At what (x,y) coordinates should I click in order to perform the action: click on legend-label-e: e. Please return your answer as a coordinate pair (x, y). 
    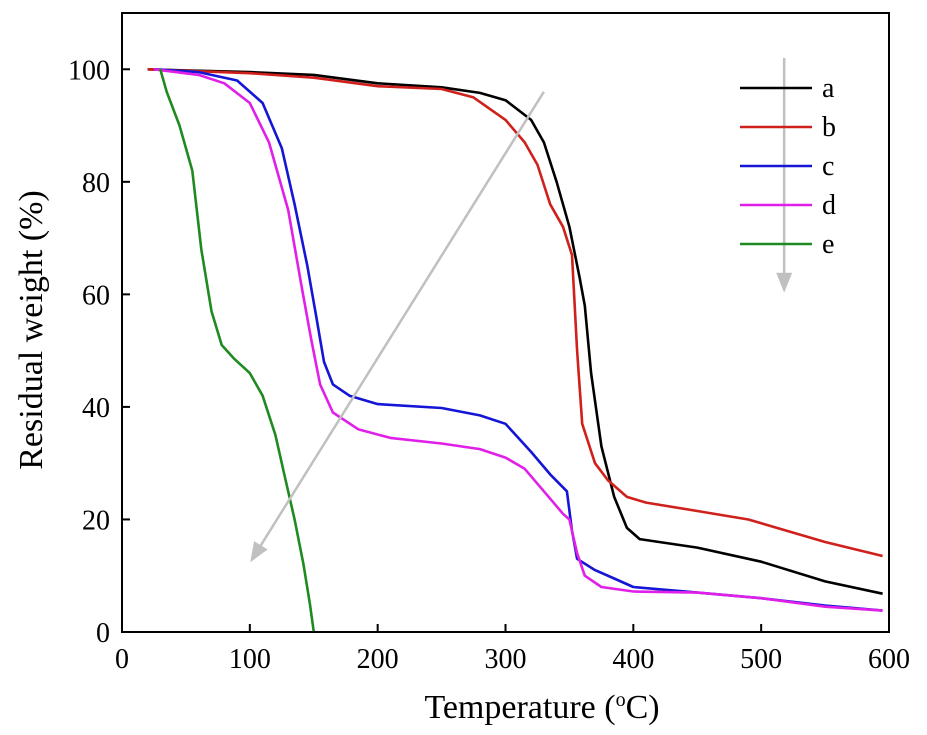
    Looking at the image, I should click on (828, 244).